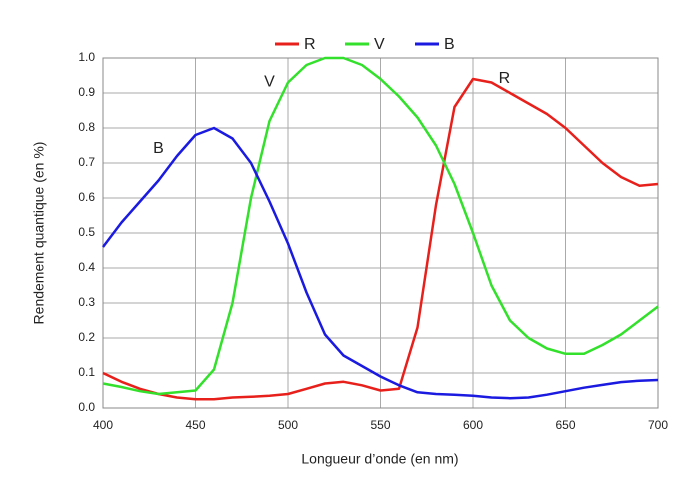 The width and height of the screenshot is (700, 500). What do you see at coordinates (288, 425) in the screenshot?
I see `x-tick-label: 500` at bounding box center [288, 425].